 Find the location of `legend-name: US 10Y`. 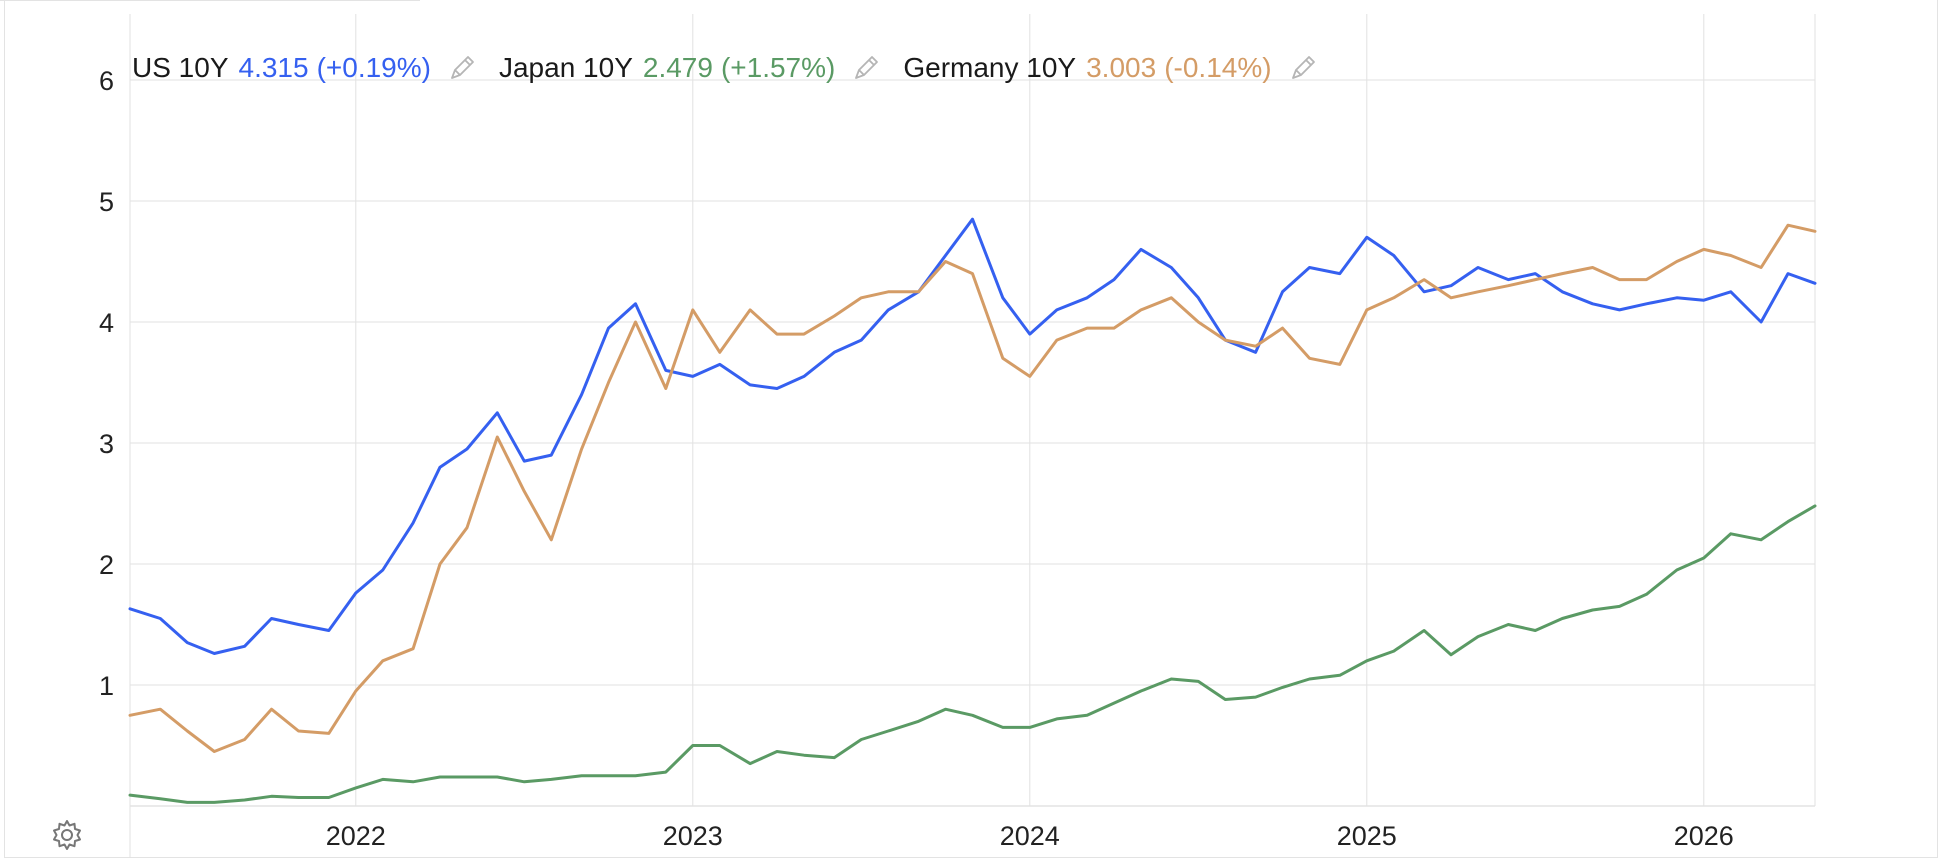

legend-name: US 10Y is located at coordinates (180, 67).